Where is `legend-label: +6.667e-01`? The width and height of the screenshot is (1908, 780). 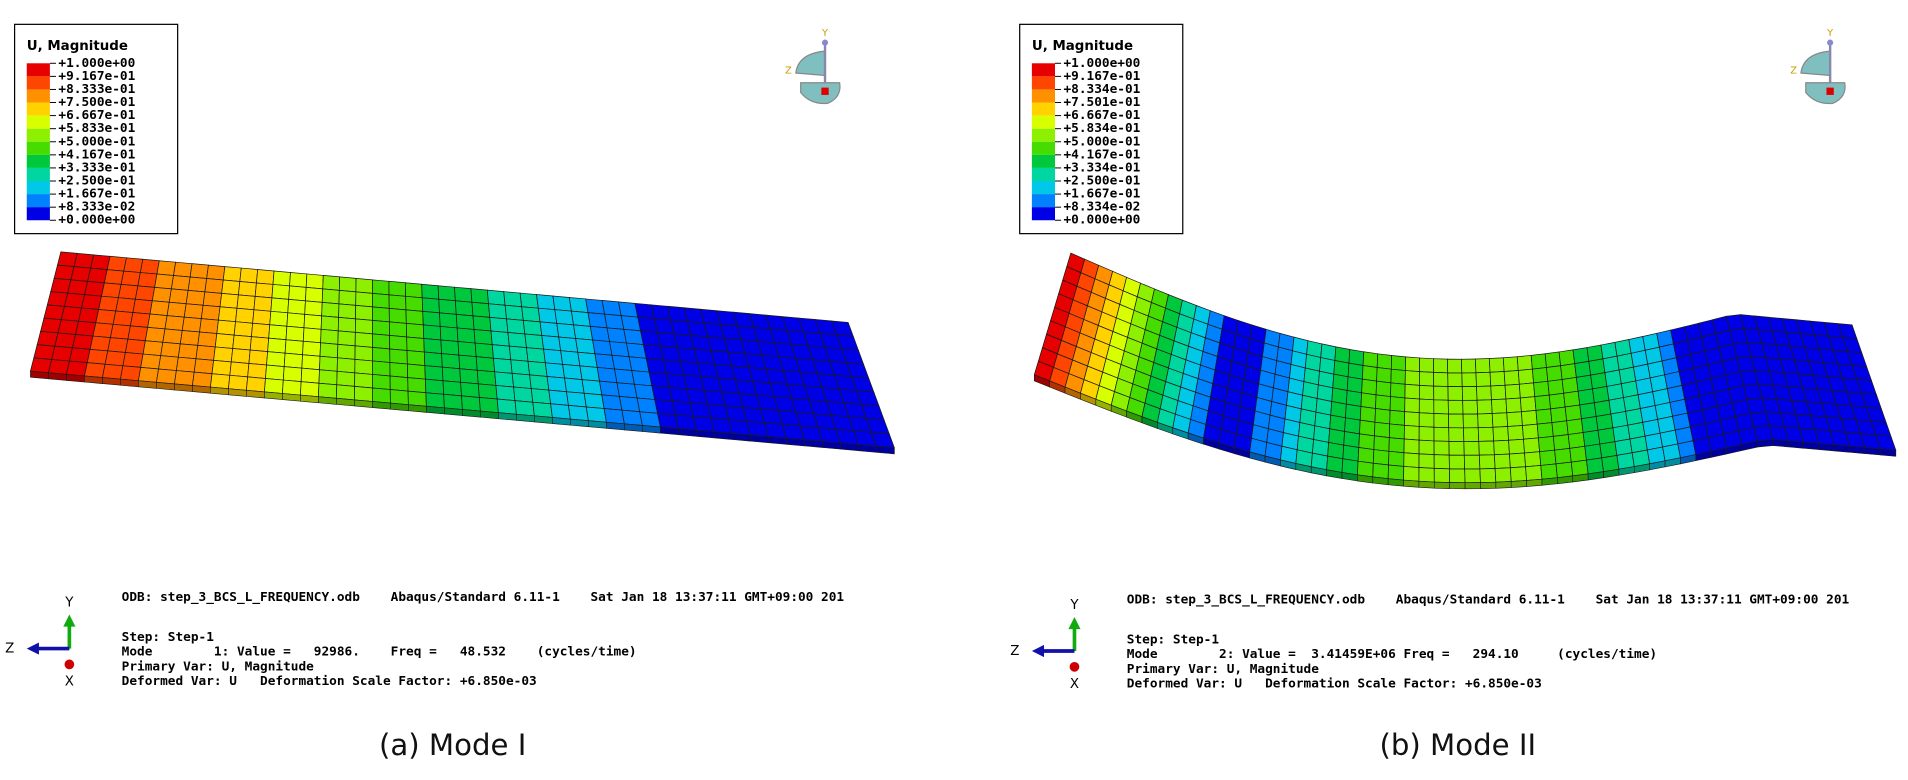 legend-label: +6.667e-01 is located at coordinates (1102, 115).